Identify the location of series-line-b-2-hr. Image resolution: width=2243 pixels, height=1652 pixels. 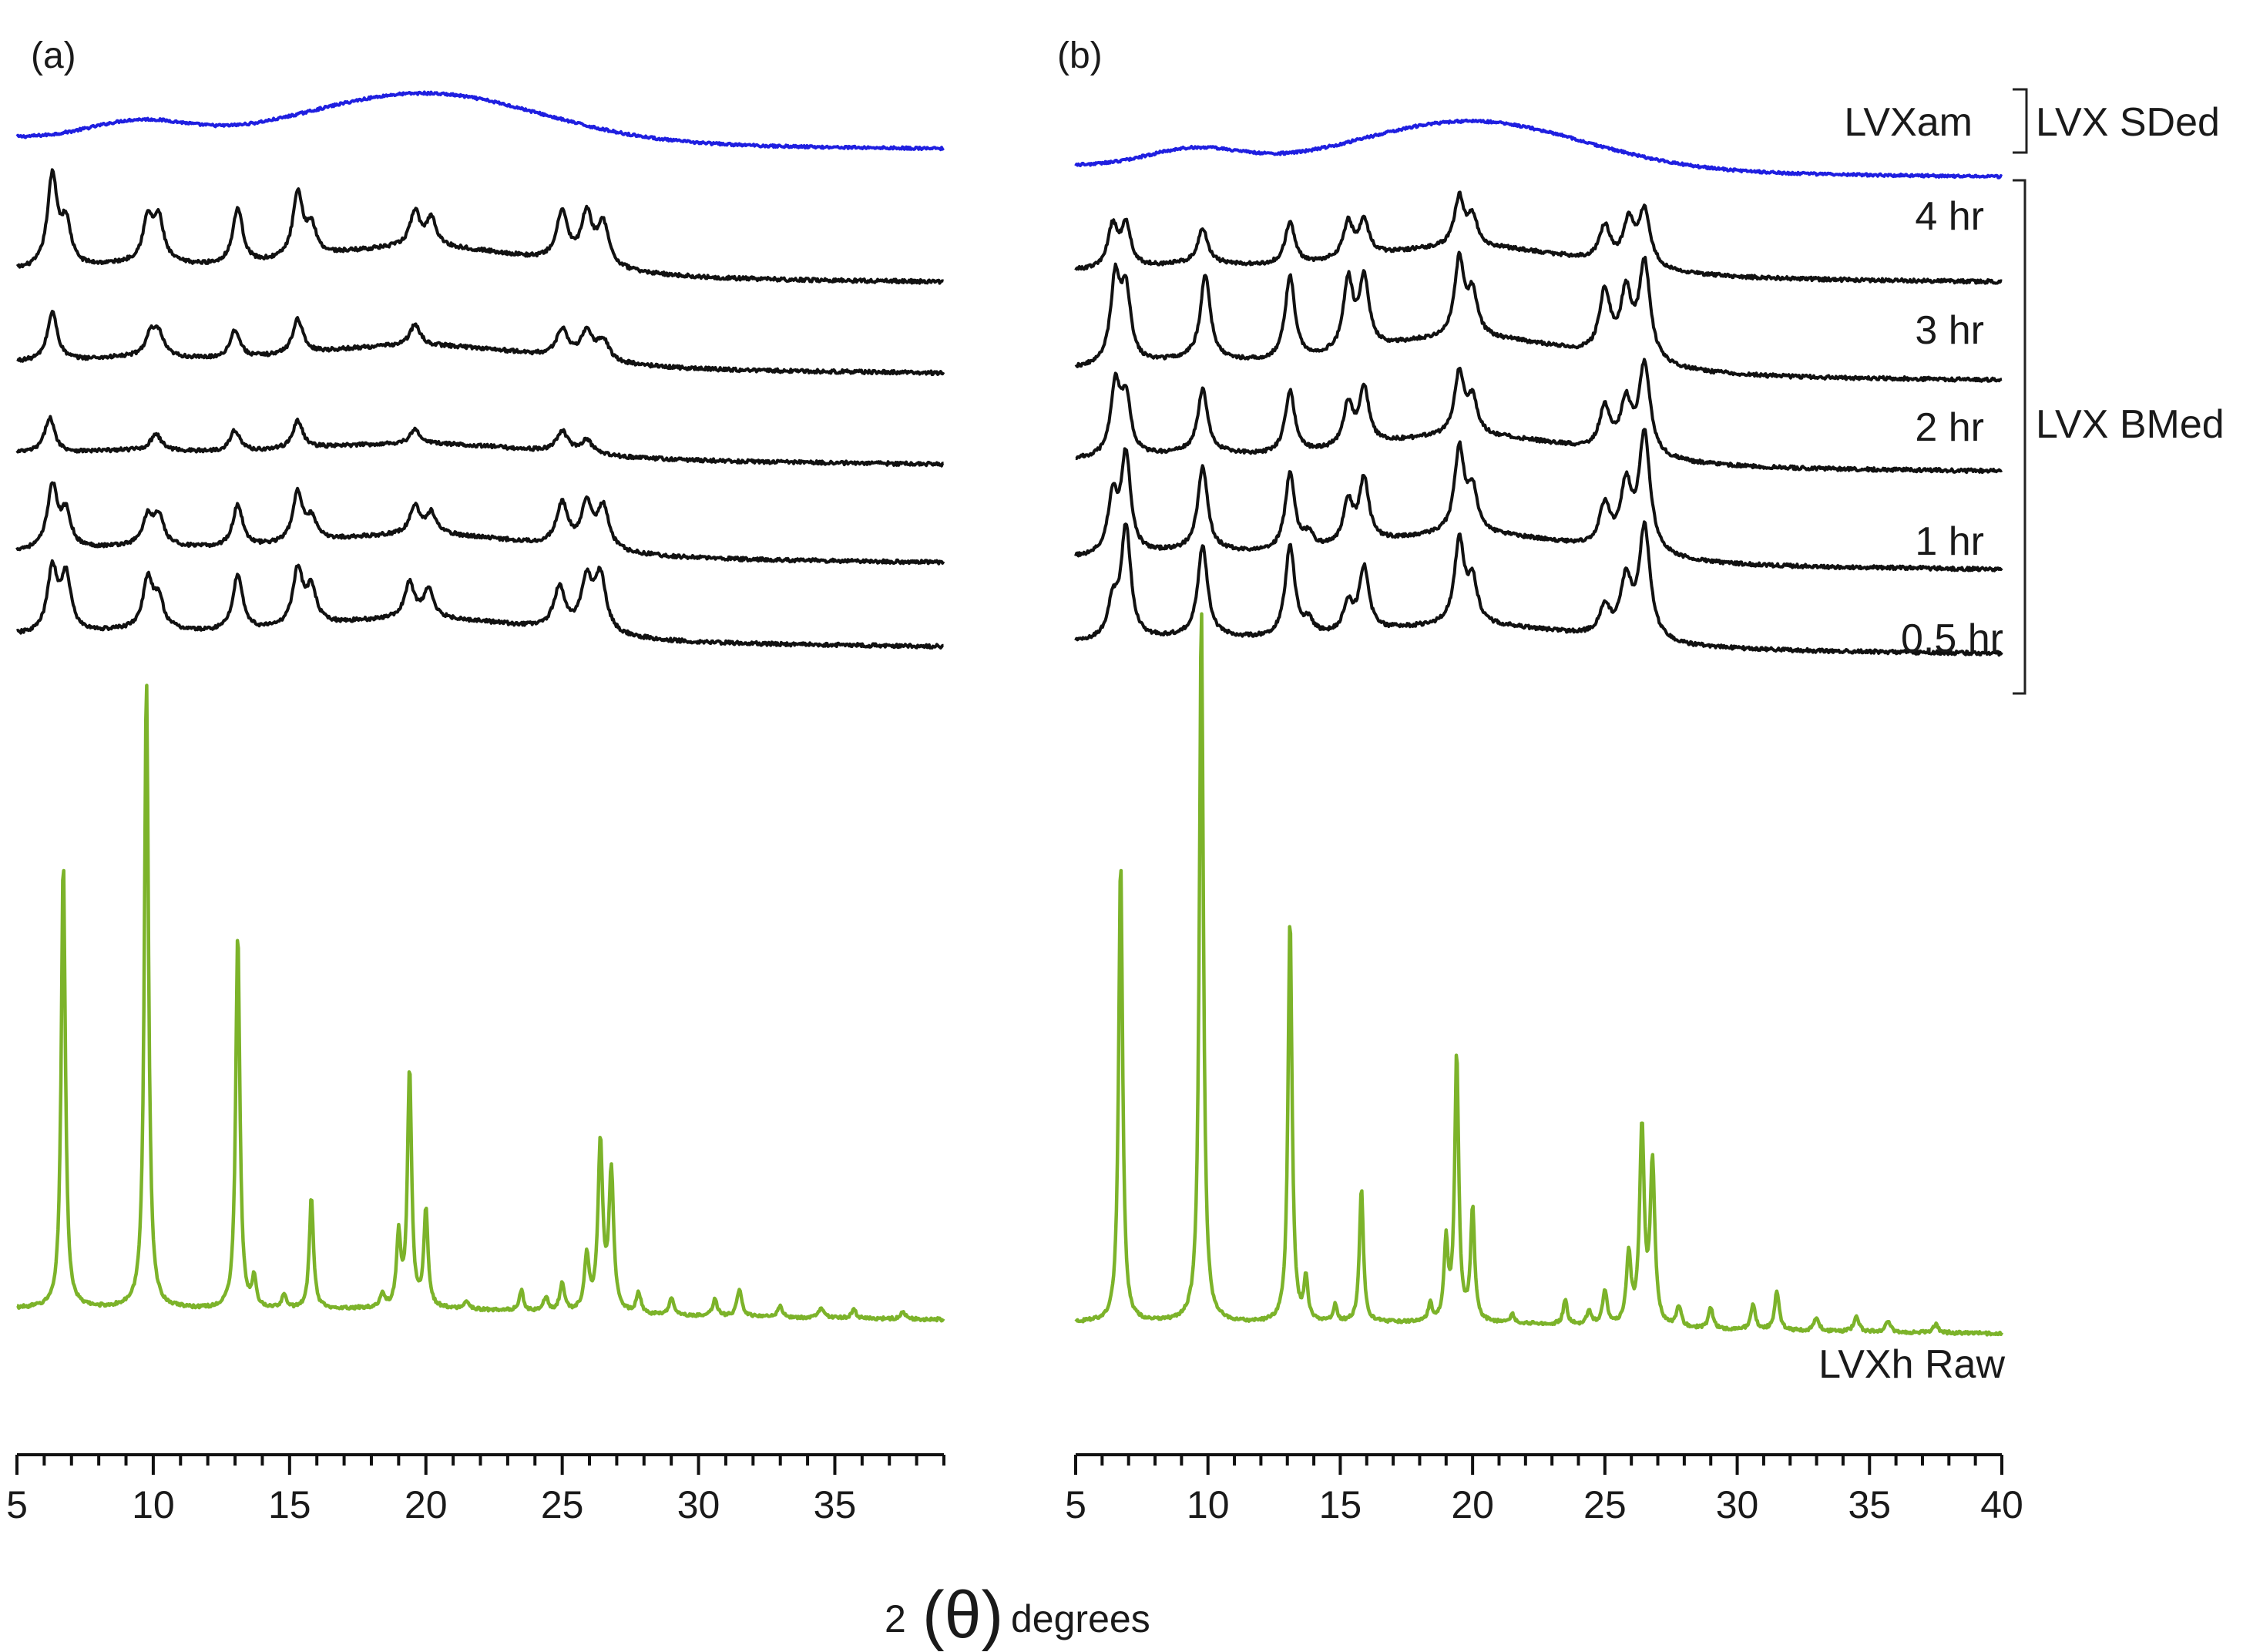
(1539, 417).